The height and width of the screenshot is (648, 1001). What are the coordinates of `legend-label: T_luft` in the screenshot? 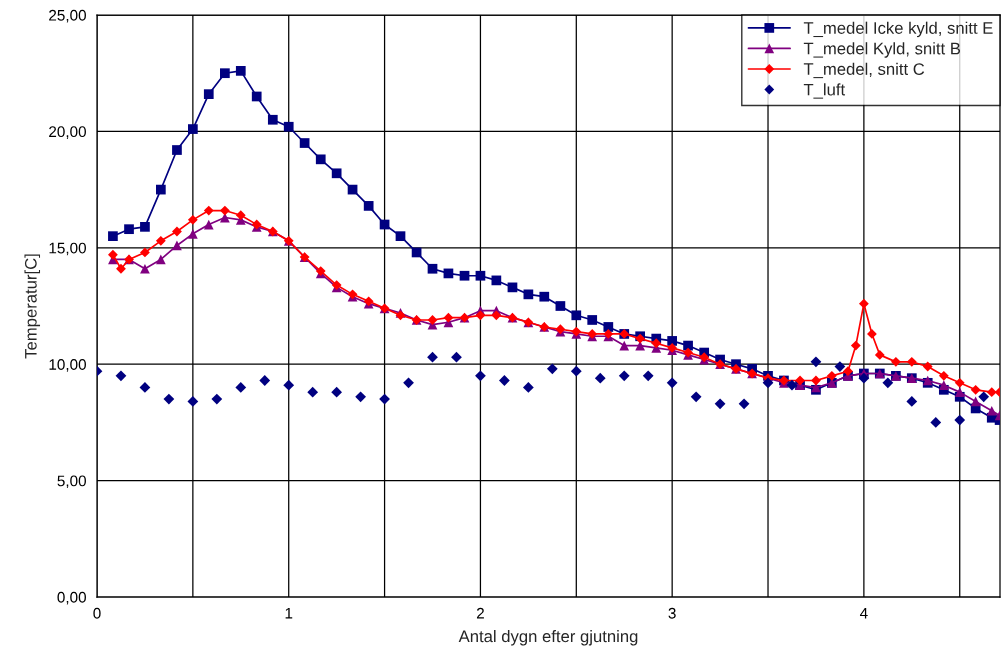 It's located at (824, 91).